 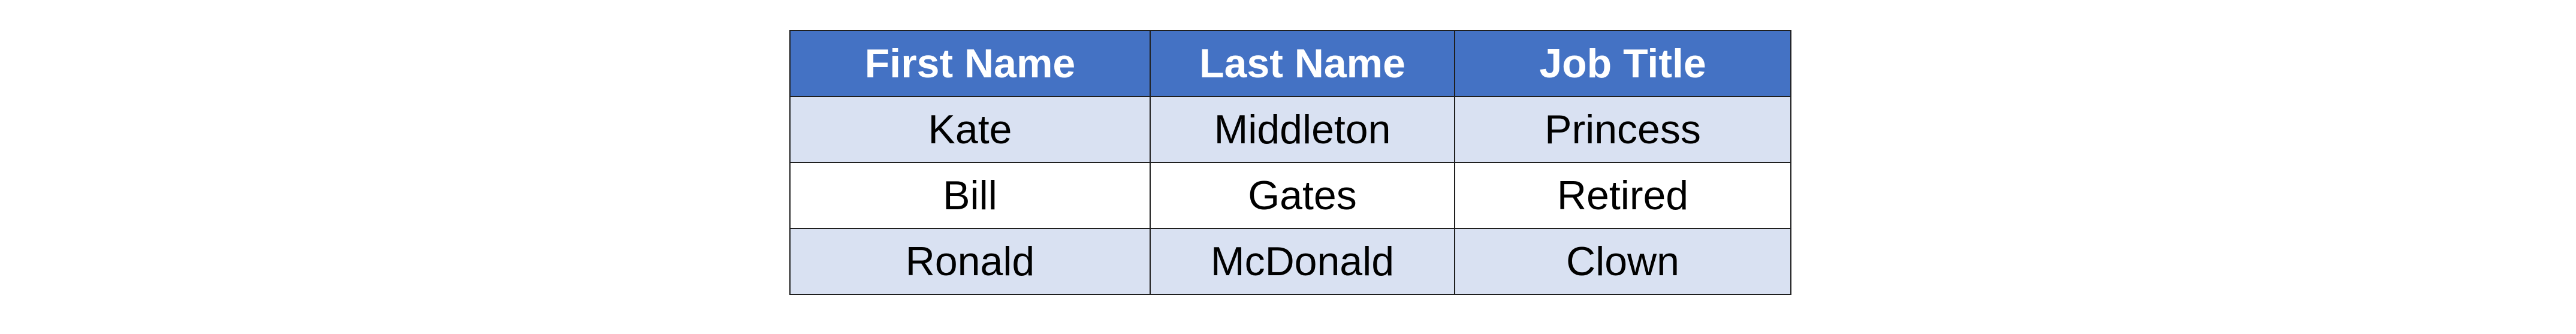 What do you see at coordinates (1622, 195) in the screenshot?
I see `cell-job-title: Retired` at bounding box center [1622, 195].